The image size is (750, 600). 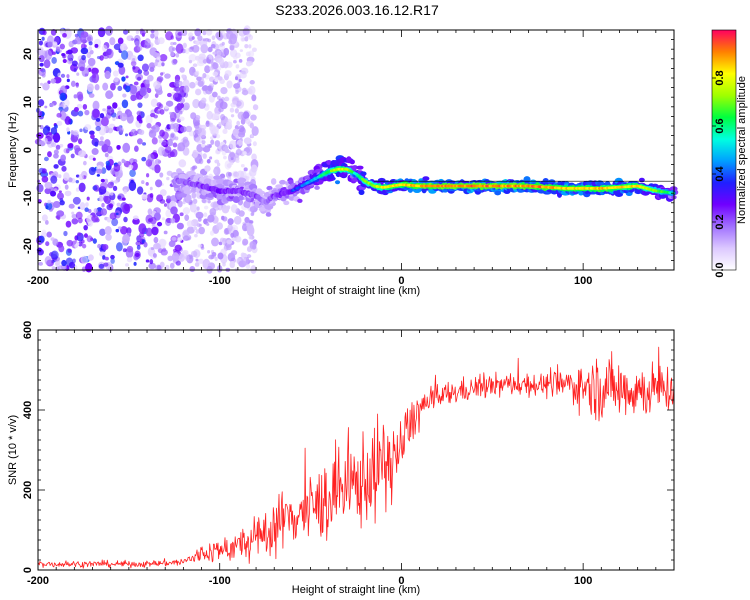 I want to click on snr-x-tick-label: 100, so click(x=583, y=581).